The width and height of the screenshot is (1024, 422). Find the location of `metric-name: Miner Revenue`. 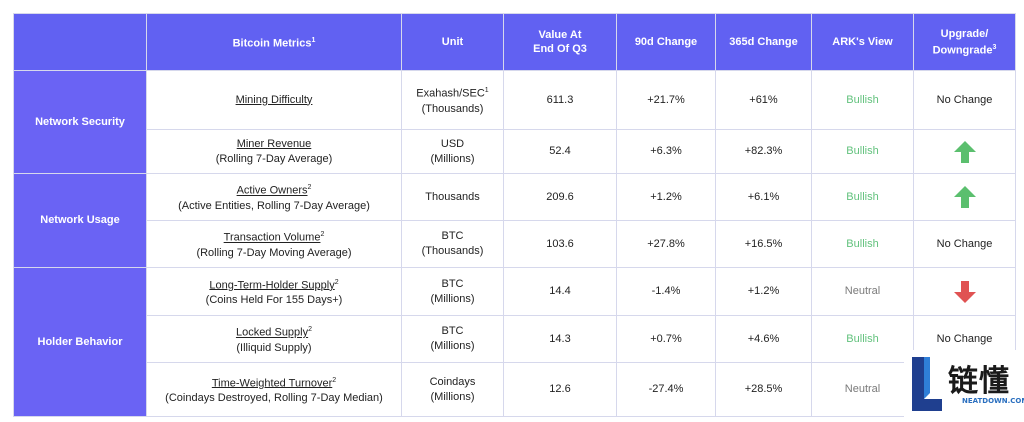

metric-name: Miner Revenue is located at coordinates (274, 143).